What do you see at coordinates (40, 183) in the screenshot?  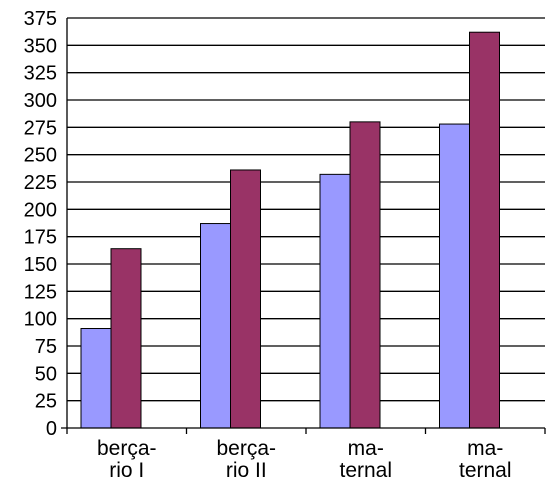 I see `y-tick-label: 225` at bounding box center [40, 183].